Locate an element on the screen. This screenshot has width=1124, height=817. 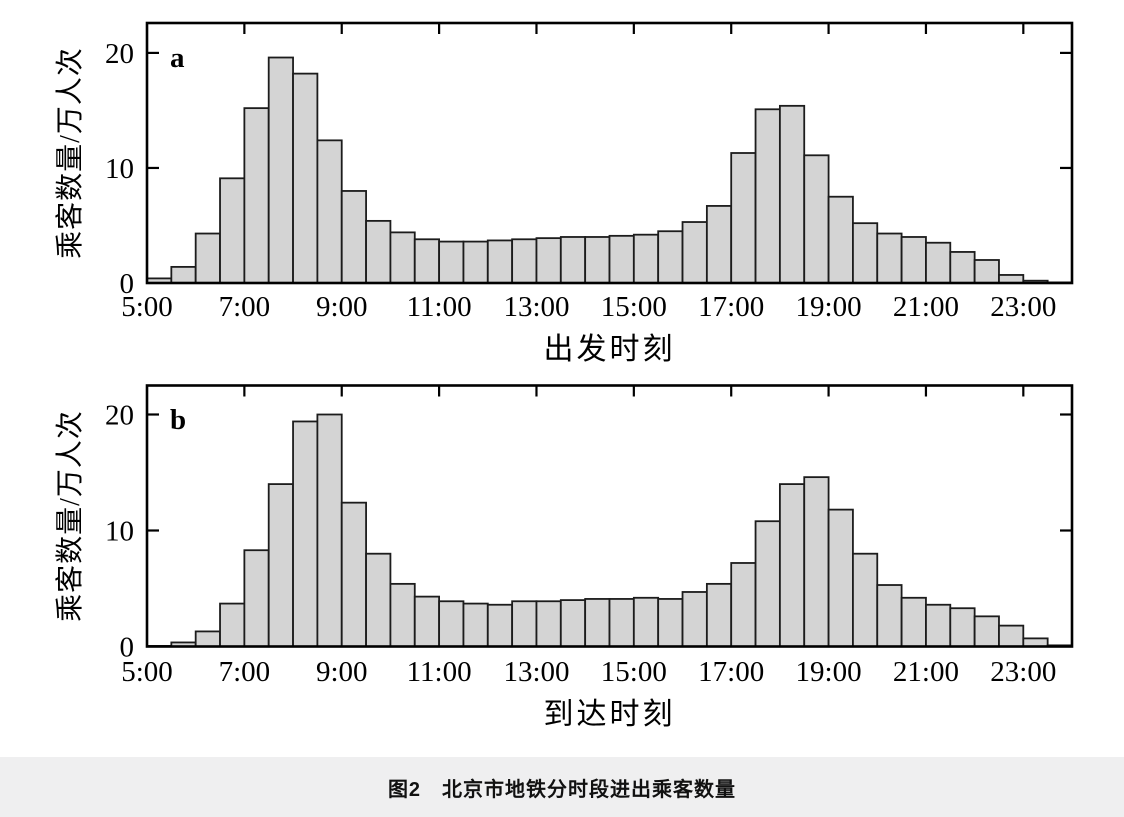
x-axis-title-departure: 出发时刻 is located at coordinates (609, 349).